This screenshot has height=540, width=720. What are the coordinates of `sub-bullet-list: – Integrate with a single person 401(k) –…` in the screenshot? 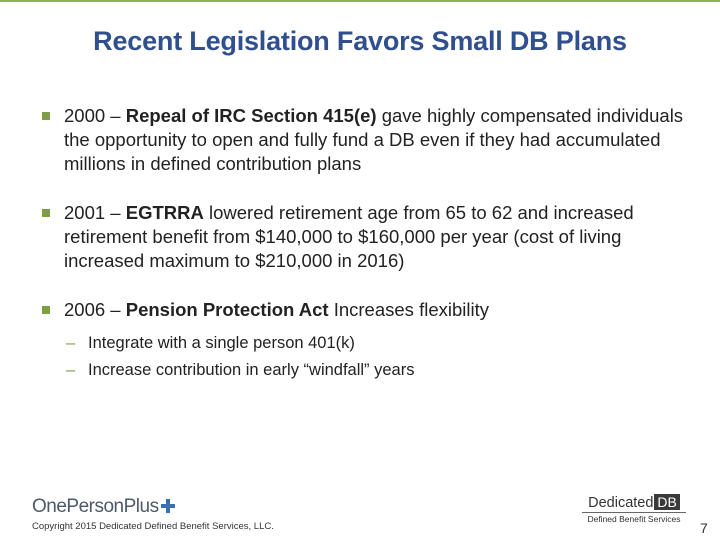 It's located at (382, 357).